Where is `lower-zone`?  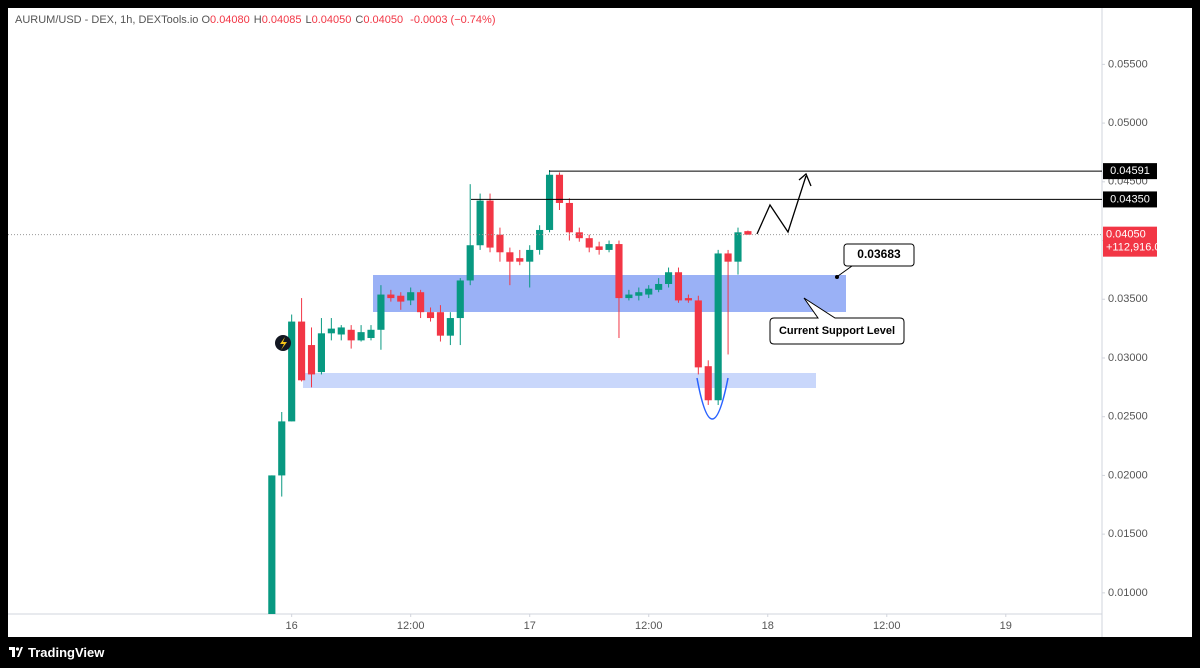
lower-zone is located at coordinates (559, 380).